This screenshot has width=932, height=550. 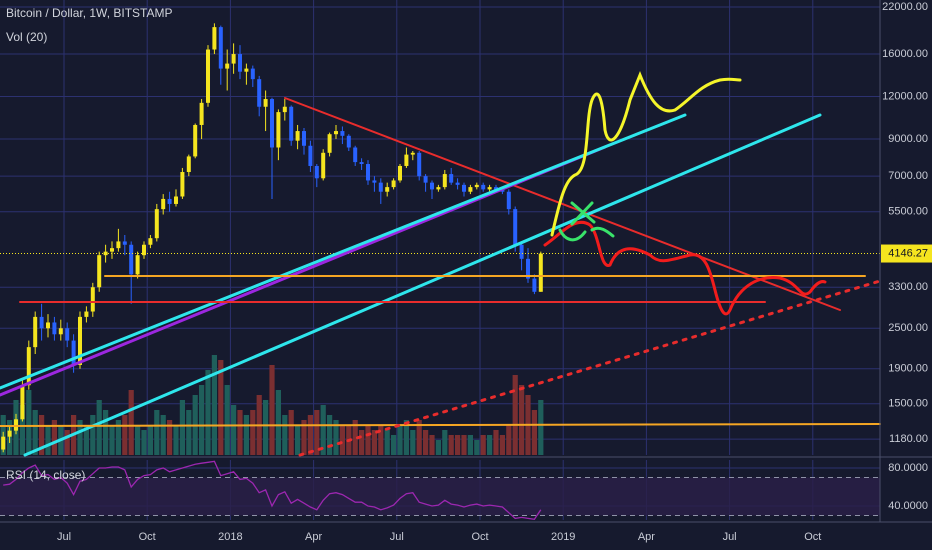 I want to click on y-tick-label: 80.0000, so click(x=908, y=468).